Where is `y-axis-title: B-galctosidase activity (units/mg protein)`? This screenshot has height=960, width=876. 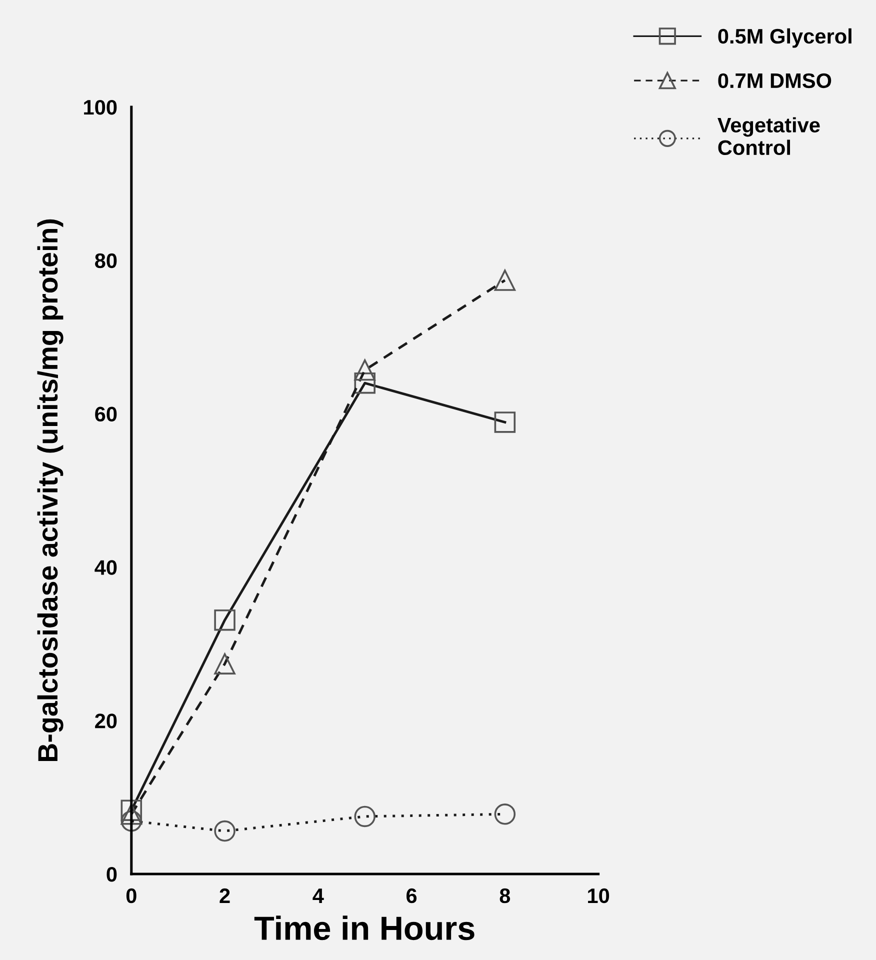
y-axis-title: B-galctosidase activity (units/mg protein) is located at coordinates (50, 490).